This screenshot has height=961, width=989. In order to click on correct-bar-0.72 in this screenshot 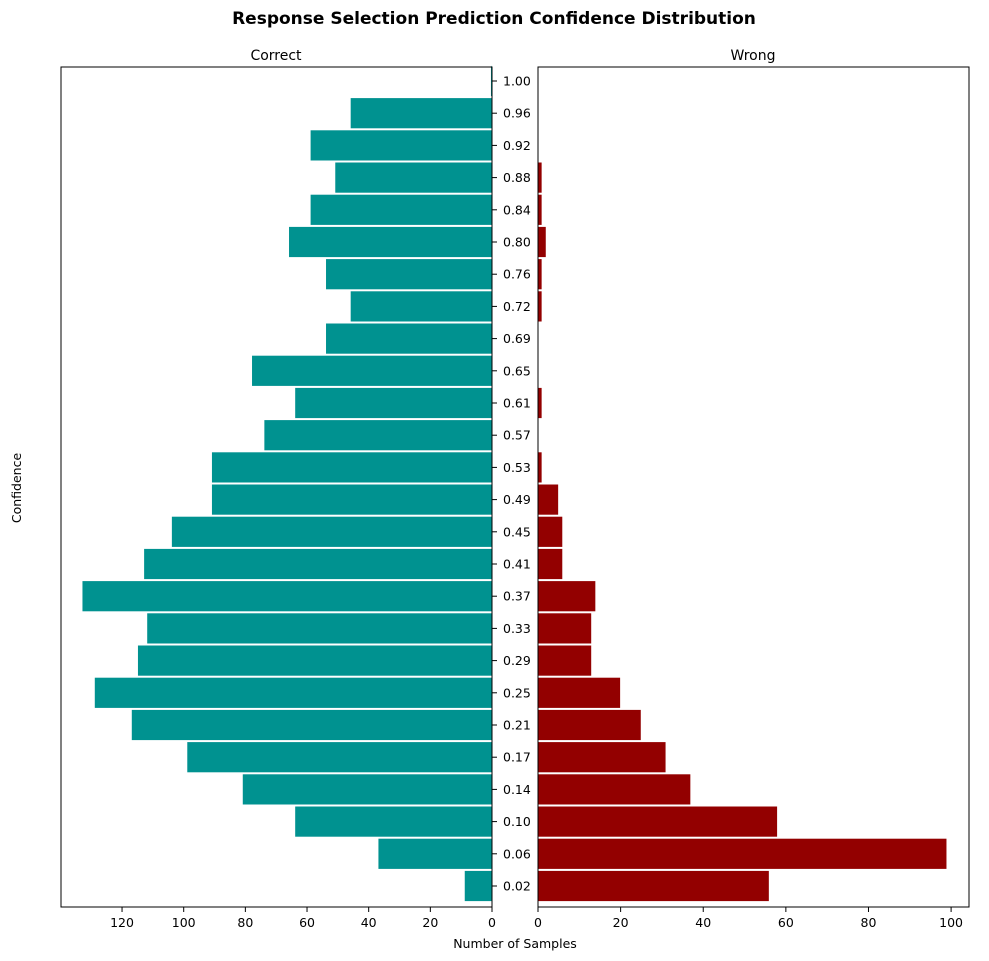, I will do `click(421, 306)`.